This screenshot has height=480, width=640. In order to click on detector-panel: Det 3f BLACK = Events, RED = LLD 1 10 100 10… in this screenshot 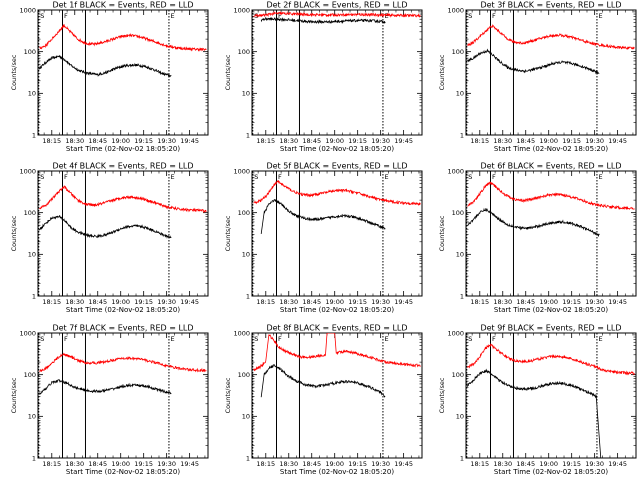, I will do `click(537, 77)`.